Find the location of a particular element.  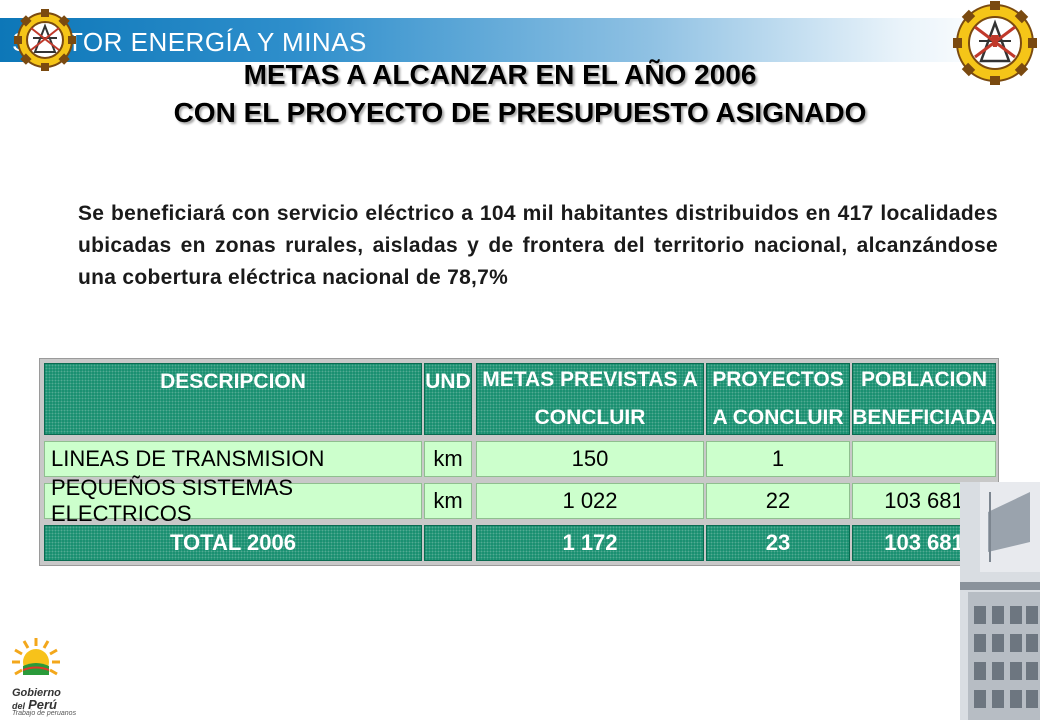

row2-und: km is located at coordinates (448, 501).